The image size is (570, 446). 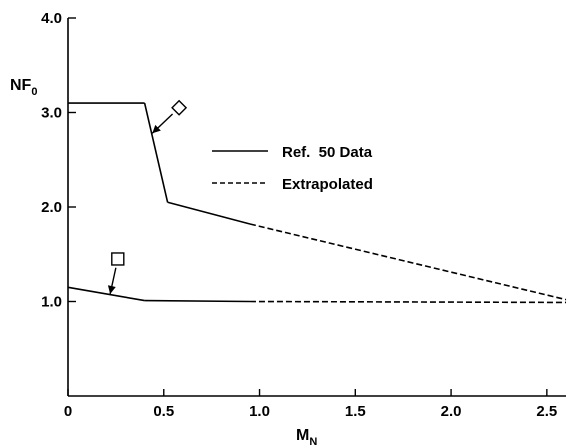 I want to click on y-tick-label: 1.0, so click(x=51, y=302).